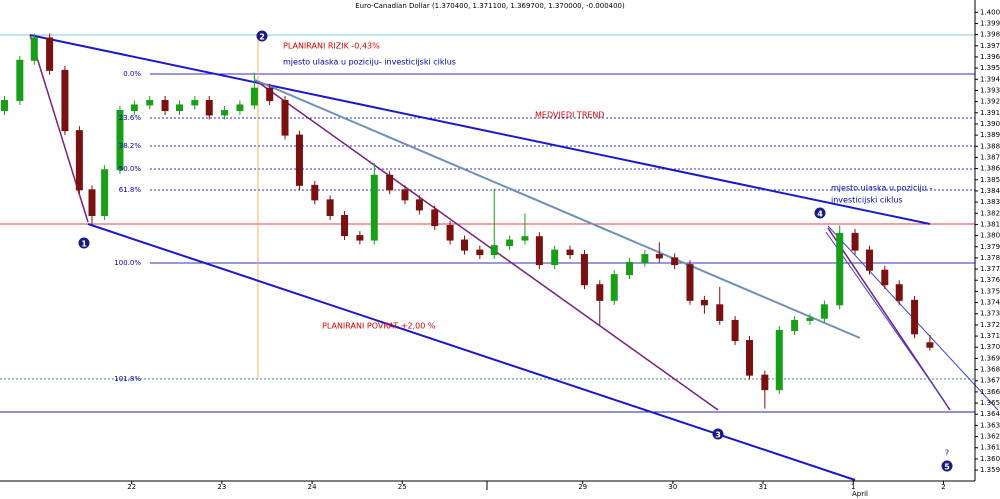 The image size is (1000, 499). Describe the element at coordinates (990, 68) in the screenshot. I see `y-tick-label: 1.395` at that location.